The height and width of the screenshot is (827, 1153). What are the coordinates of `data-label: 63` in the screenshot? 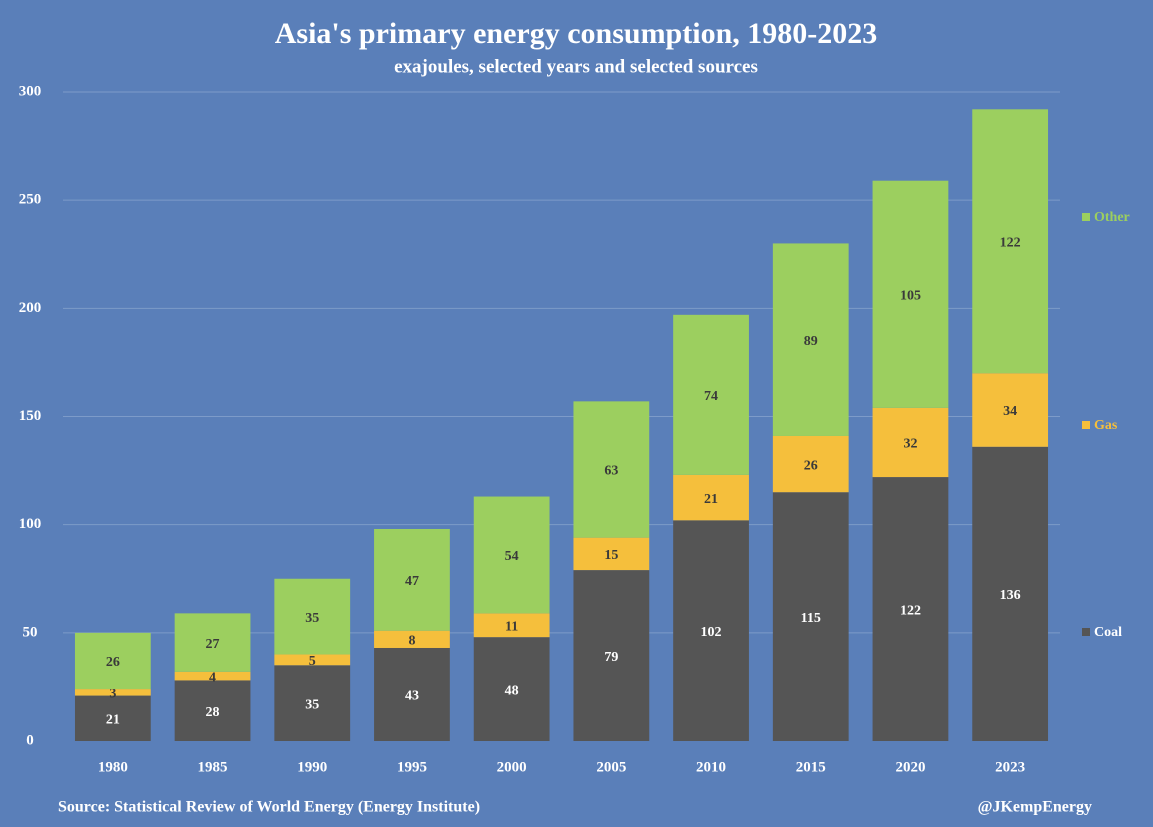 It's located at (611, 471).